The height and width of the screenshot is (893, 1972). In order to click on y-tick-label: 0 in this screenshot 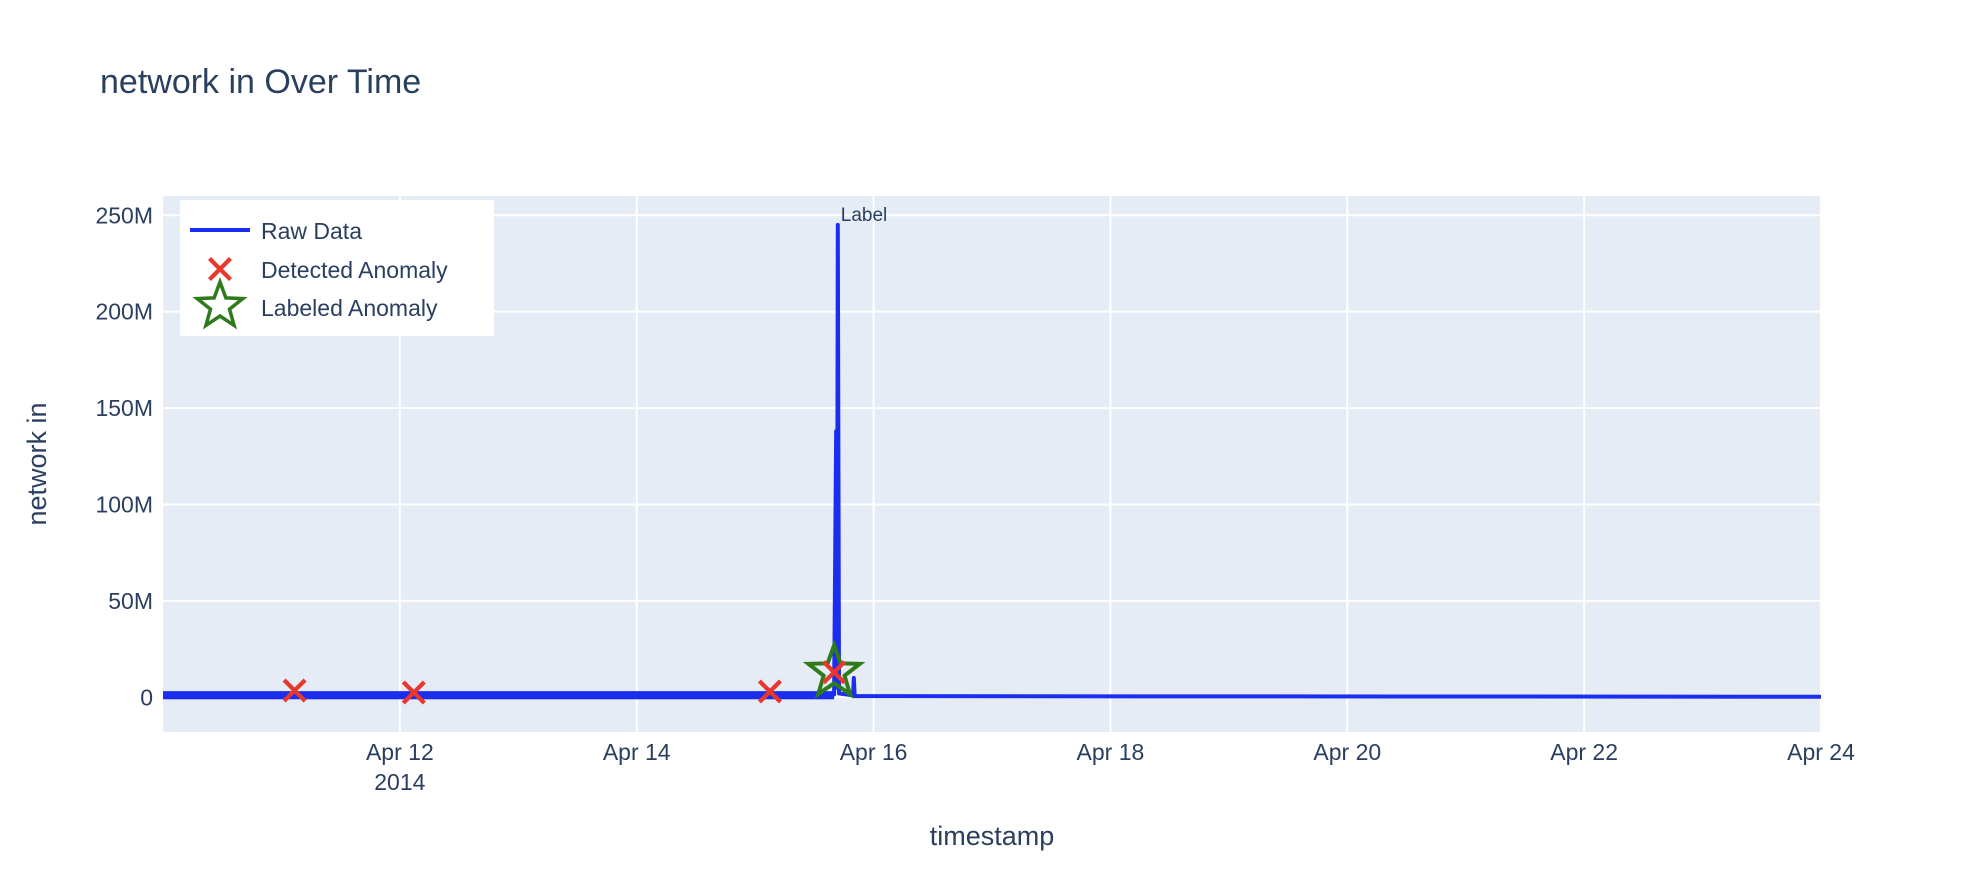, I will do `click(146, 697)`.